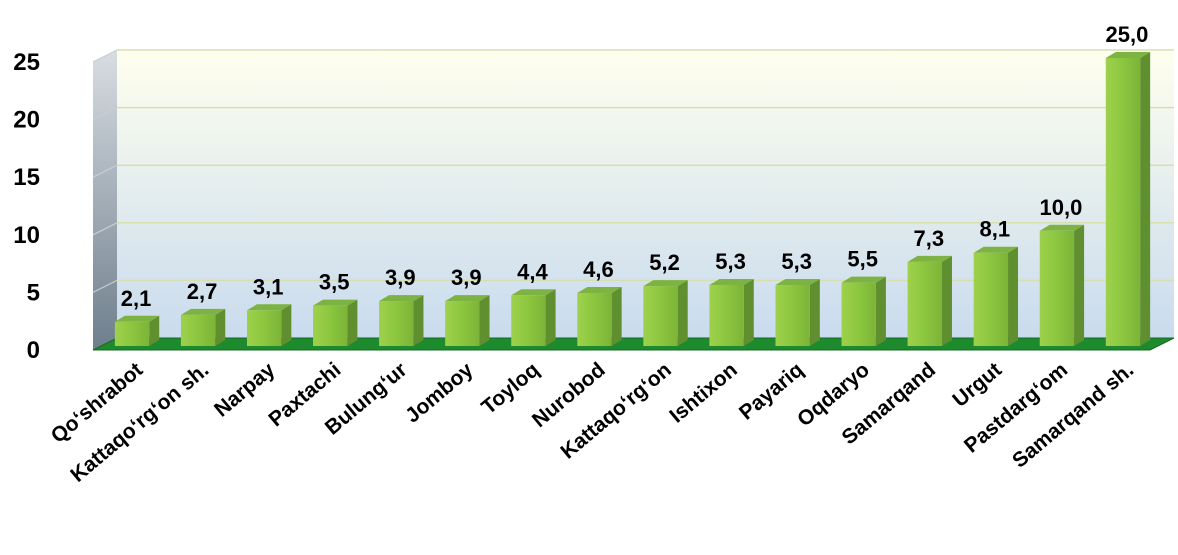  Describe the element at coordinates (26, 177) in the screenshot. I see `y-tick-label: 15` at that location.